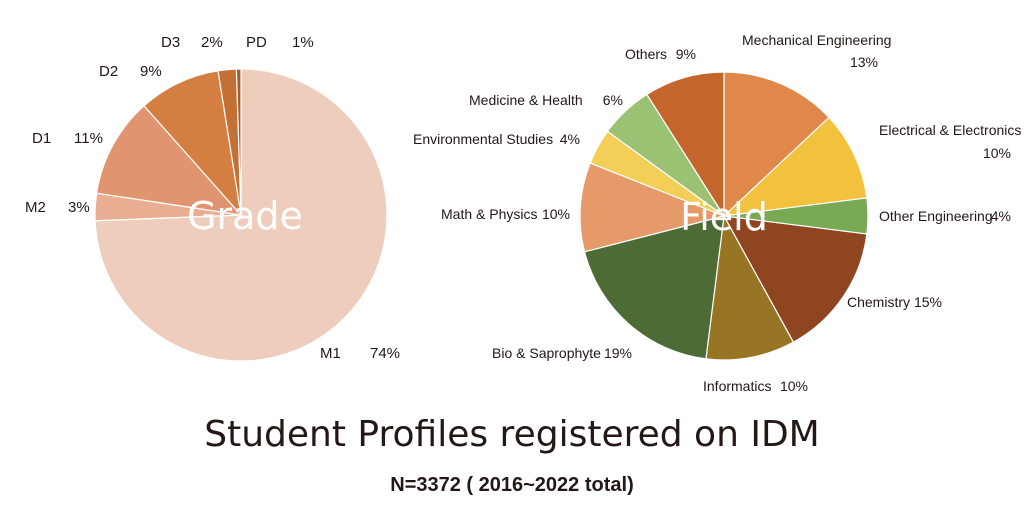 Image resolution: width=1024 pixels, height=515 pixels. I want to click on slice-label-m2: M2, so click(35, 207).